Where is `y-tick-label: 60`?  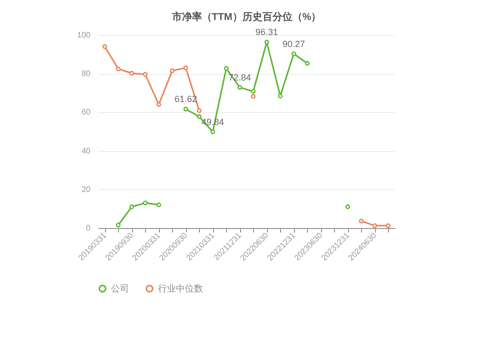
y-tick-label: 60 is located at coordinates (87, 112).